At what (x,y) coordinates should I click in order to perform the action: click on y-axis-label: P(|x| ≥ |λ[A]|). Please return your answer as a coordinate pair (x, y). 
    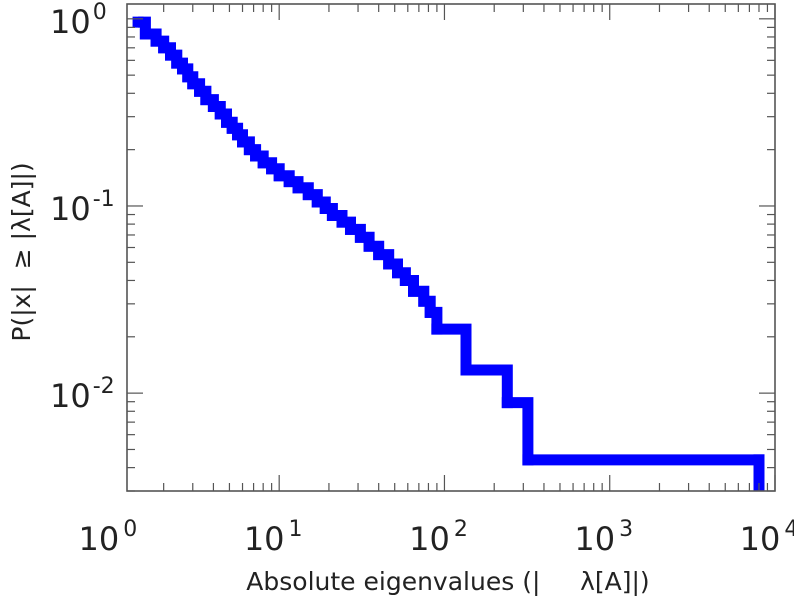
    Looking at the image, I should click on (21, 251).